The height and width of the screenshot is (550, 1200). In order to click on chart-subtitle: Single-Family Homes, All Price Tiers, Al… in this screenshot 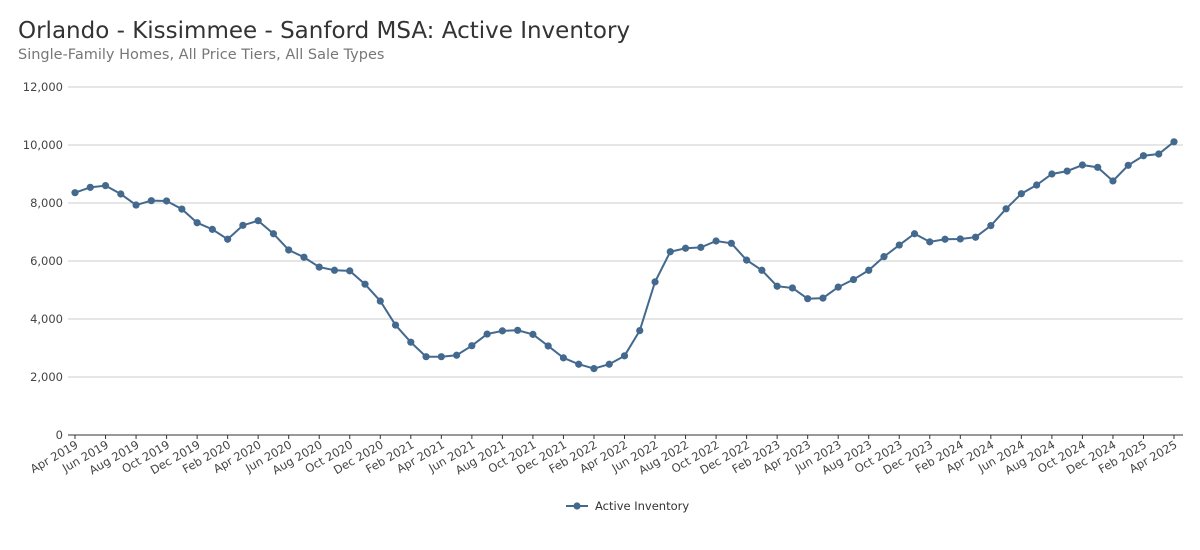, I will do `click(201, 55)`.